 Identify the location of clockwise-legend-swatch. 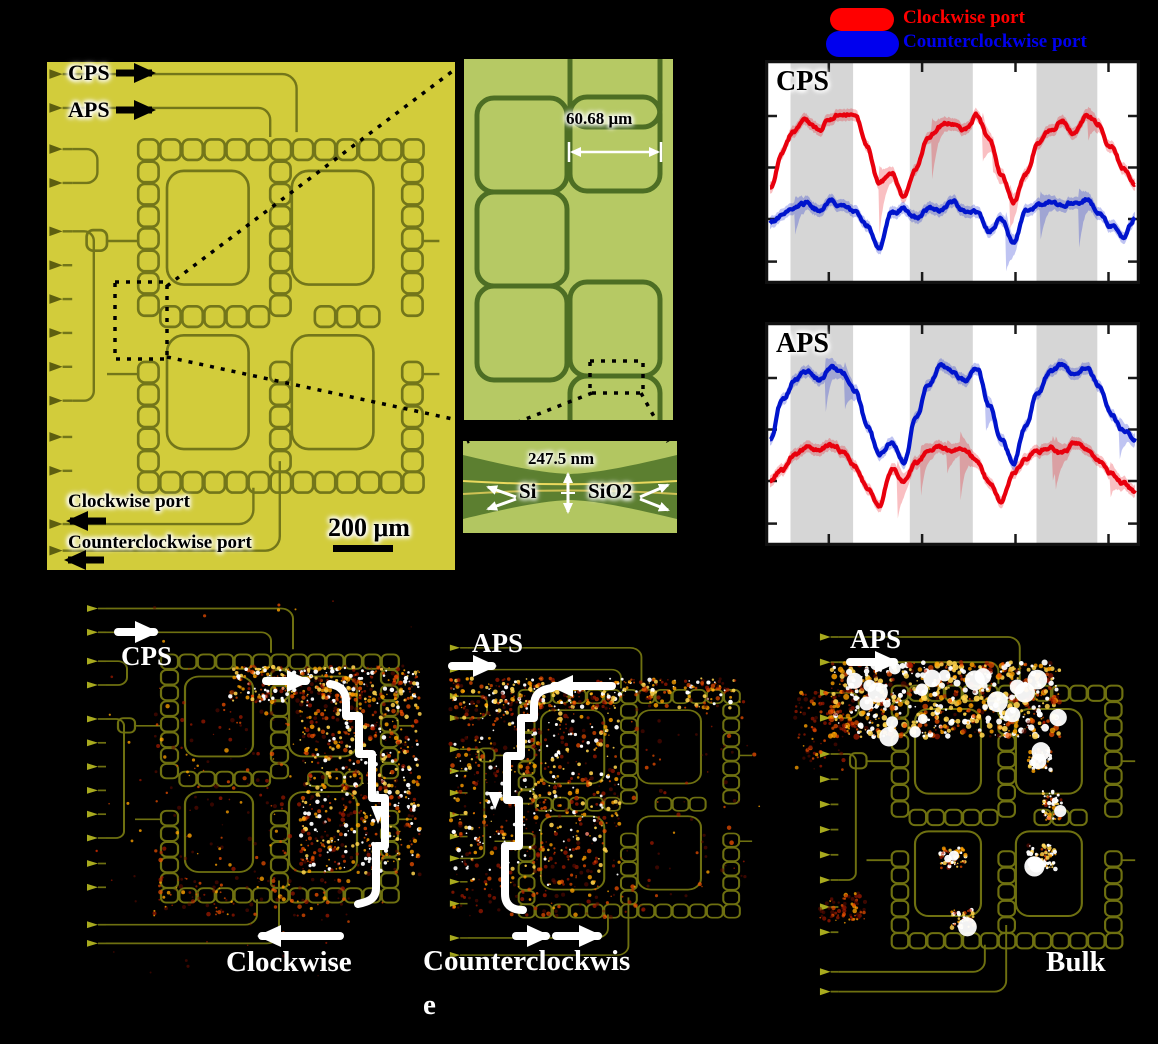
(862, 19).